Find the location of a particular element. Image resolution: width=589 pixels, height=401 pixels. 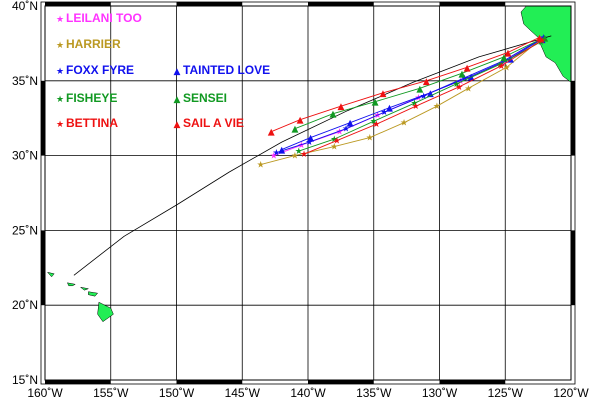

legend-label: FOXX FYRE is located at coordinates (100, 70).